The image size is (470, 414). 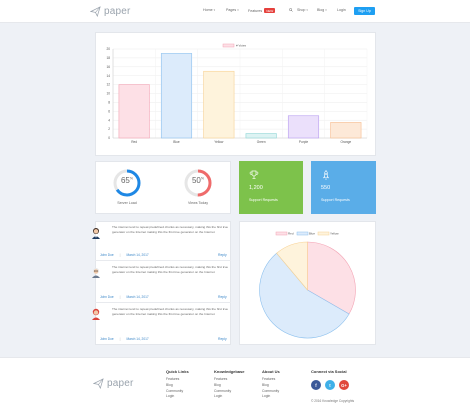 I want to click on comments-card, so click(x=163, y=283).